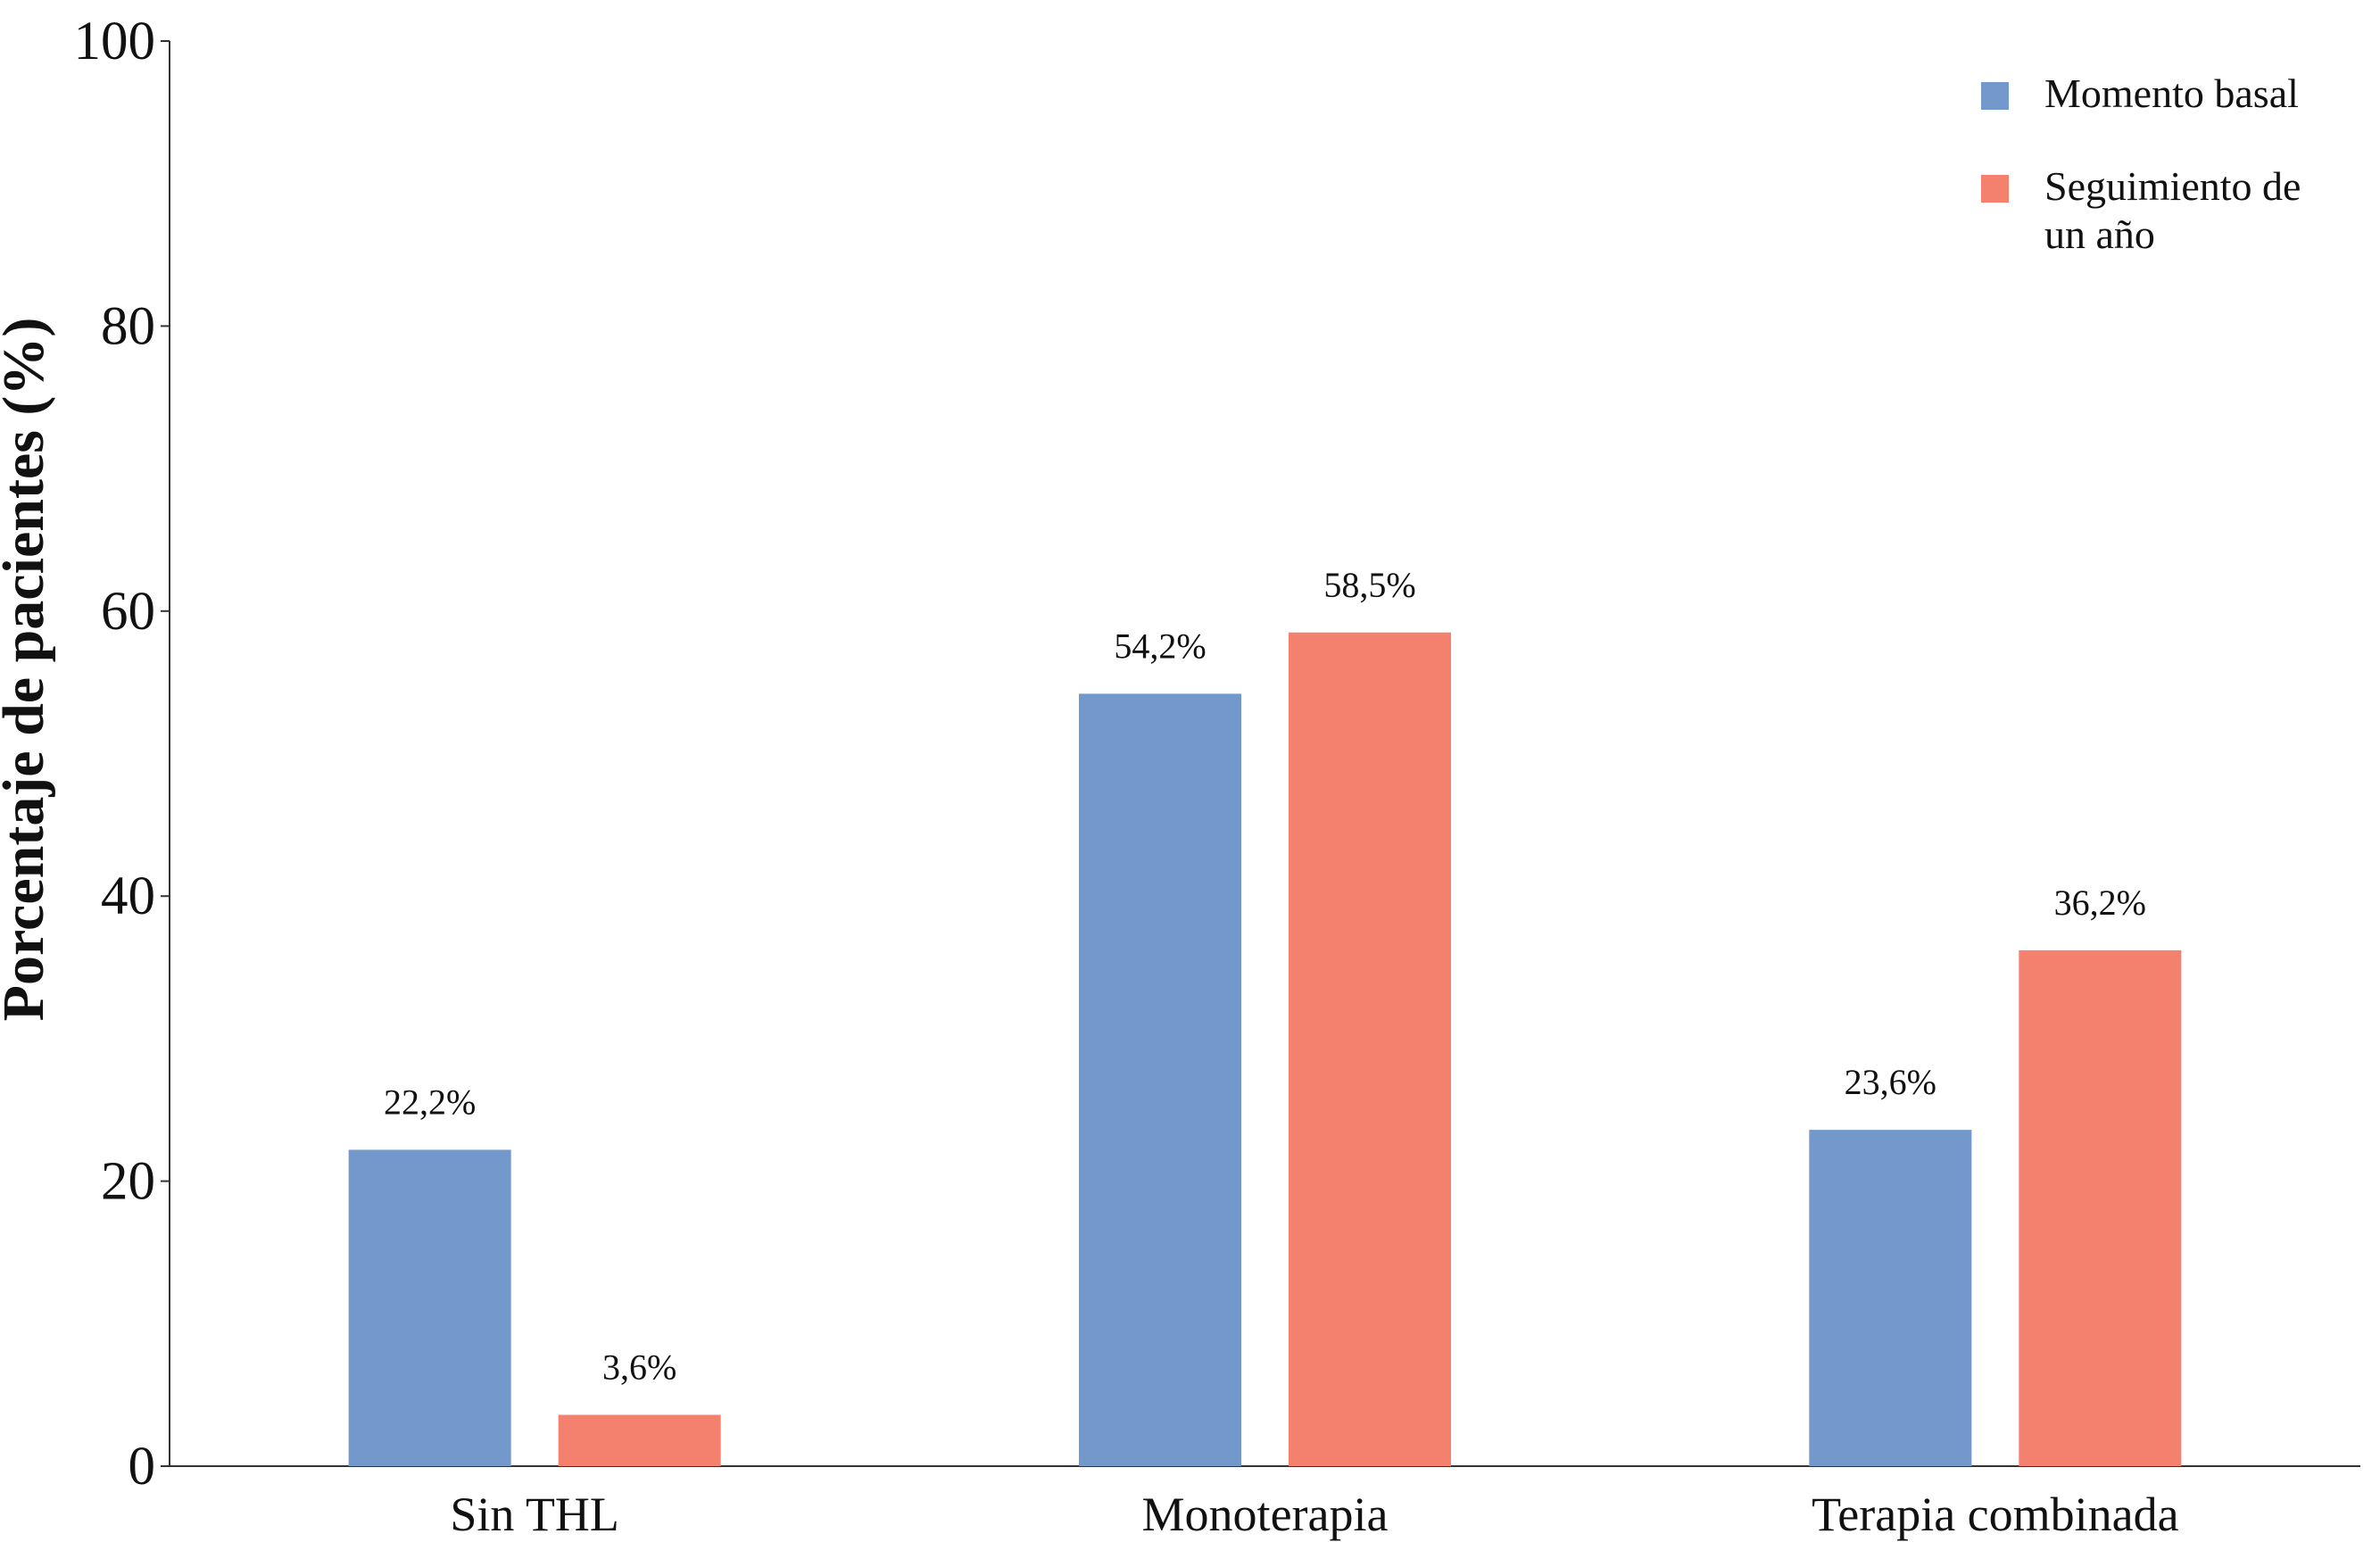  I want to click on value-label: 22,2%, so click(430, 1102).